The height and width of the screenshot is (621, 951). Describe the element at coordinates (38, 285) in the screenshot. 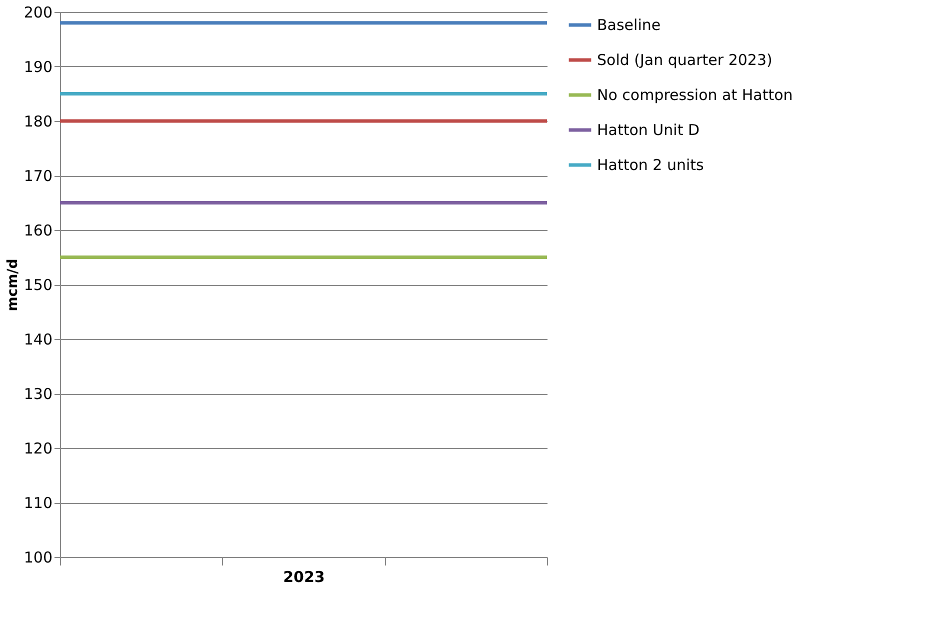

I see `y-tick-label: 150` at that location.